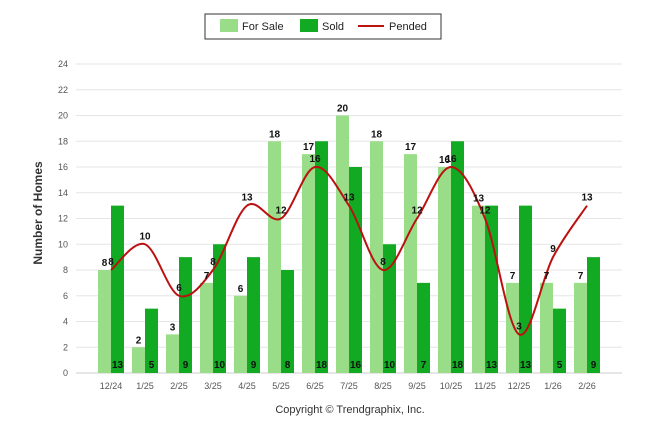 The width and height of the screenshot is (646, 434). I want to click on x-tick-label: 12/25, so click(519, 386).